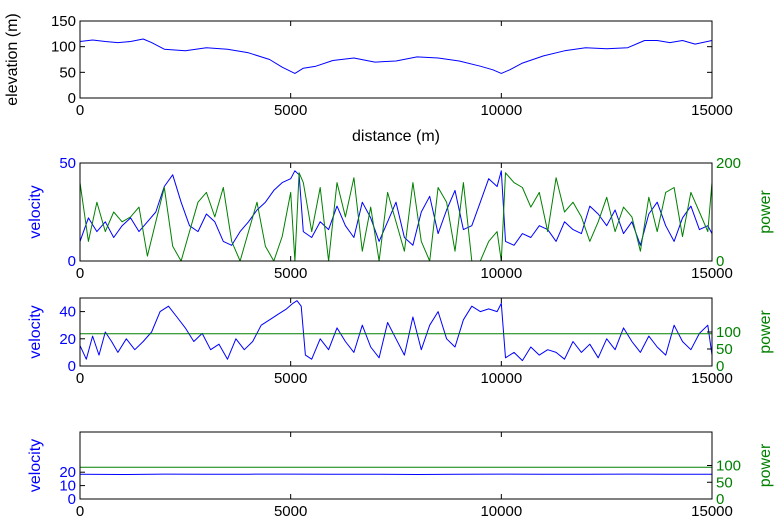  Describe the element at coordinates (728, 163) in the screenshot. I see `y-right-tick-label: 200` at that location.